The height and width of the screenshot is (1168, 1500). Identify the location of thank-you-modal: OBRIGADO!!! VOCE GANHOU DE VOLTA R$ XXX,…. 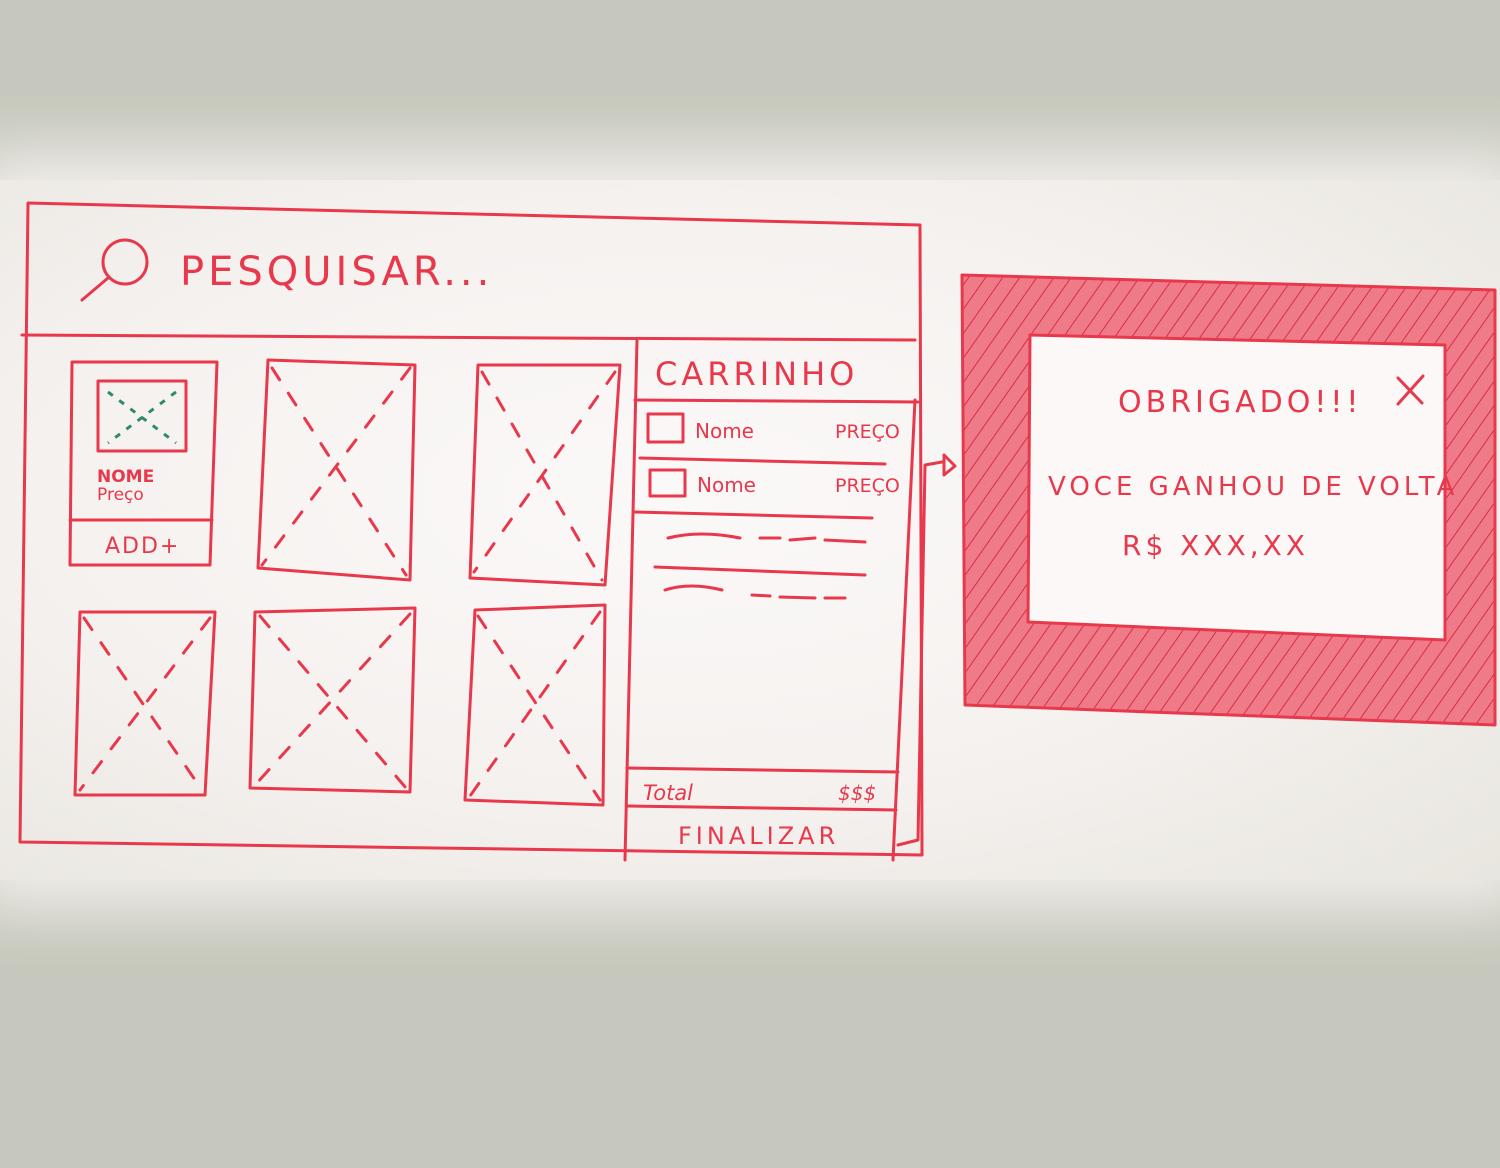
(1228, 500).